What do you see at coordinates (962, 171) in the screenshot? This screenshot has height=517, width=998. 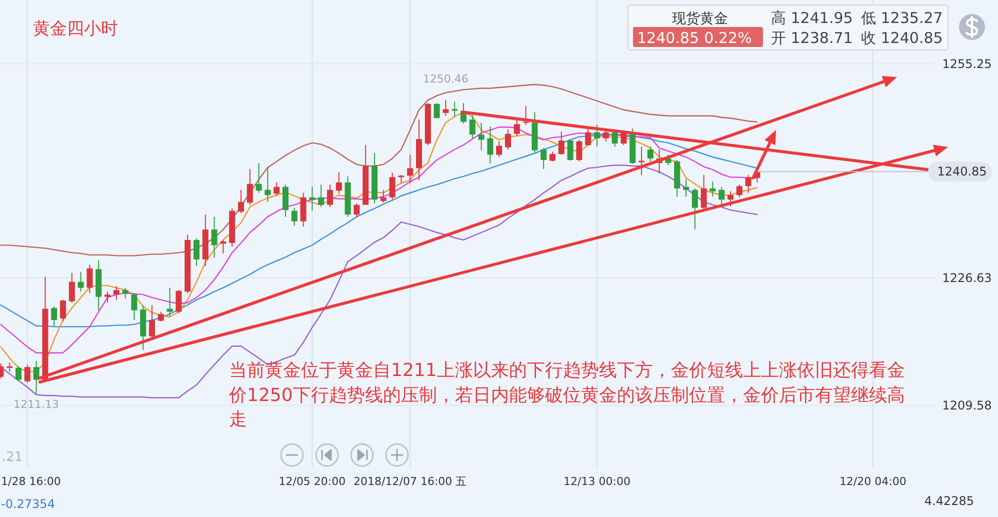 I see `ref-line-label: 1240.85` at bounding box center [962, 171].